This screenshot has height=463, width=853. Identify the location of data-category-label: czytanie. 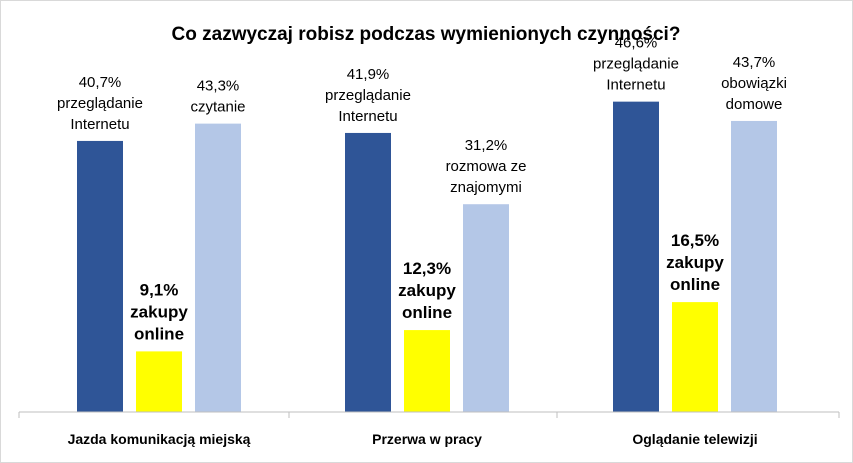
(217, 107).